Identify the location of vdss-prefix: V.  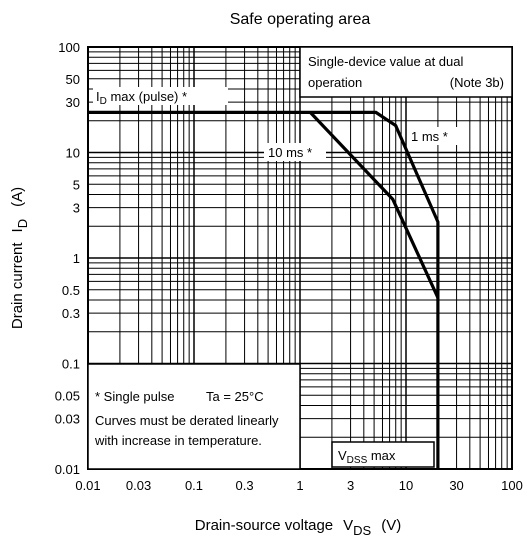
(342, 455).